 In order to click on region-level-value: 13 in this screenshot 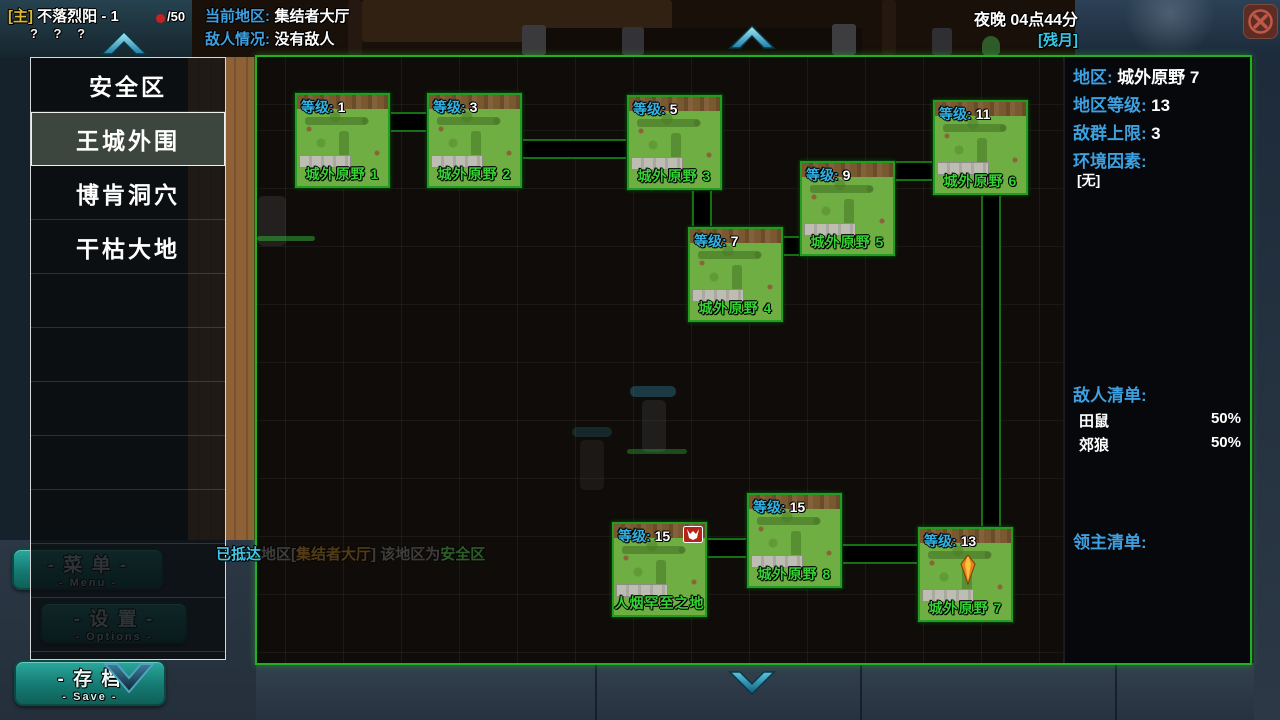, I will do `click(1161, 105)`.